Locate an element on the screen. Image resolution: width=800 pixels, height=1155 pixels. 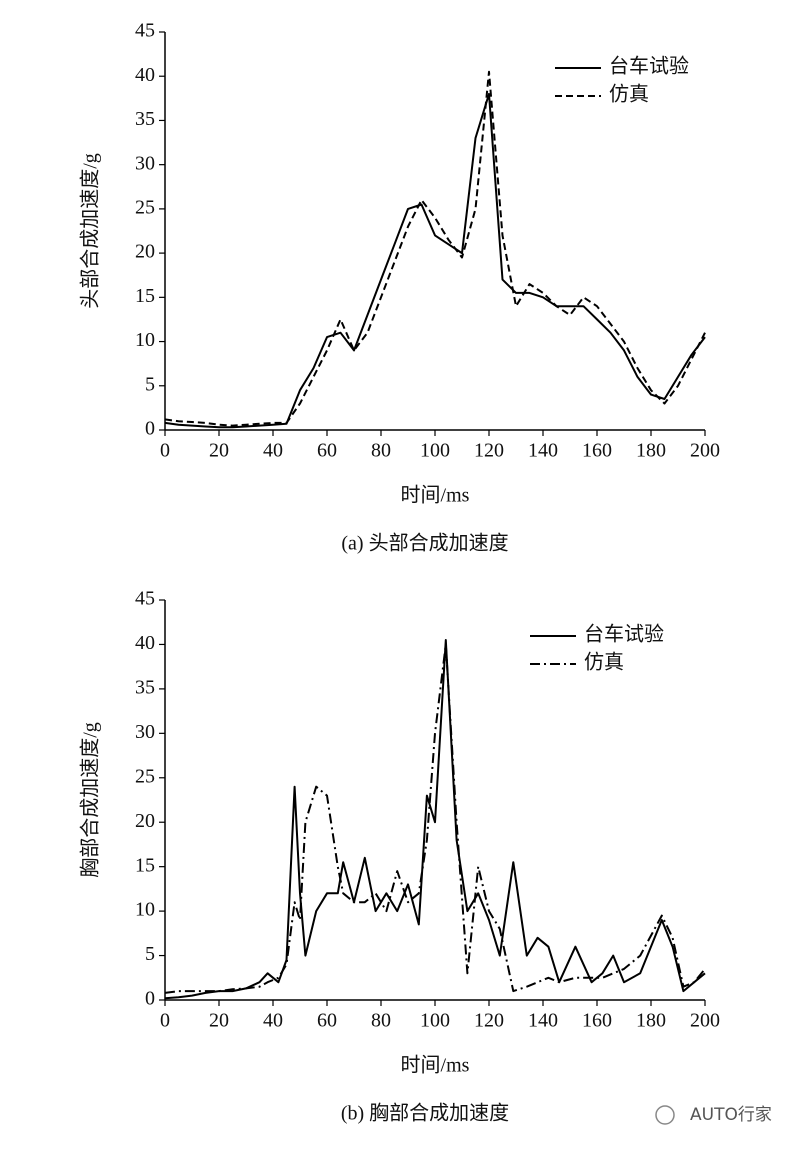
caption: (a) 头部合成加速度 is located at coordinates (424, 543).